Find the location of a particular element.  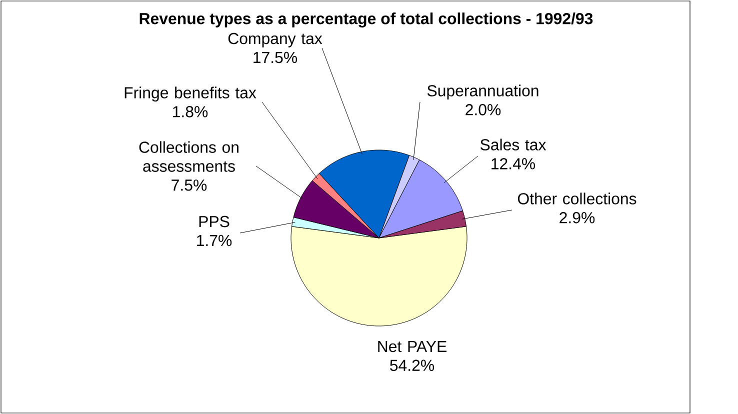

slice-label: Collections on assessments is located at coordinates (188, 156).